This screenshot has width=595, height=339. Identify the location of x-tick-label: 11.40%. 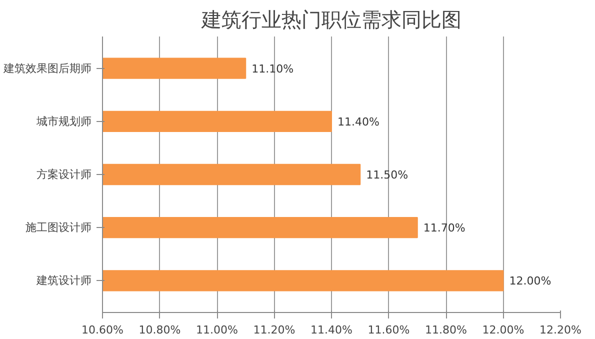
(331, 330).